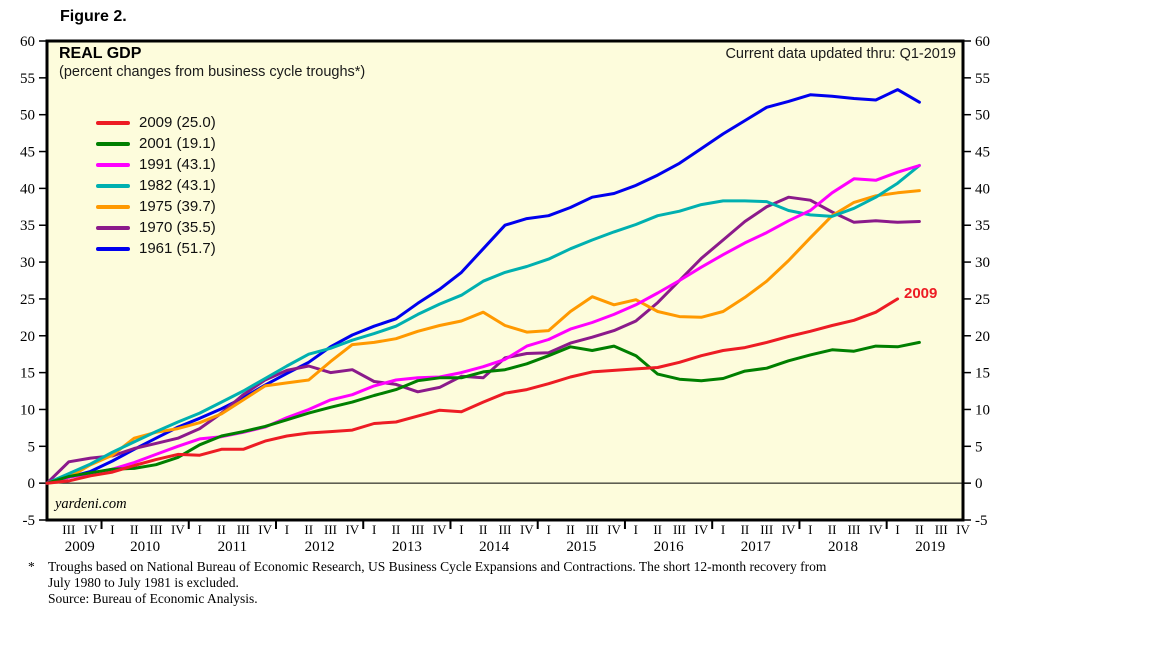  What do you see at coordinates (156, 164) in the screenshot?
I see `legend-item-1991: 1991 (43.1)` at bounding box center [156, 164].